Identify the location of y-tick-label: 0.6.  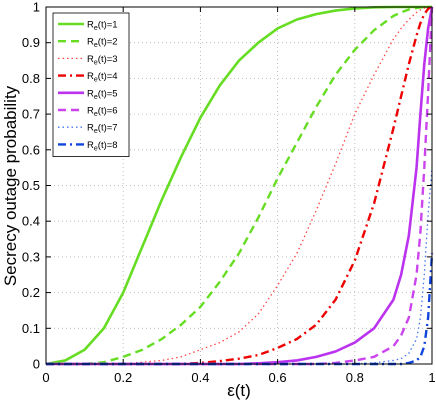
(31, 149).